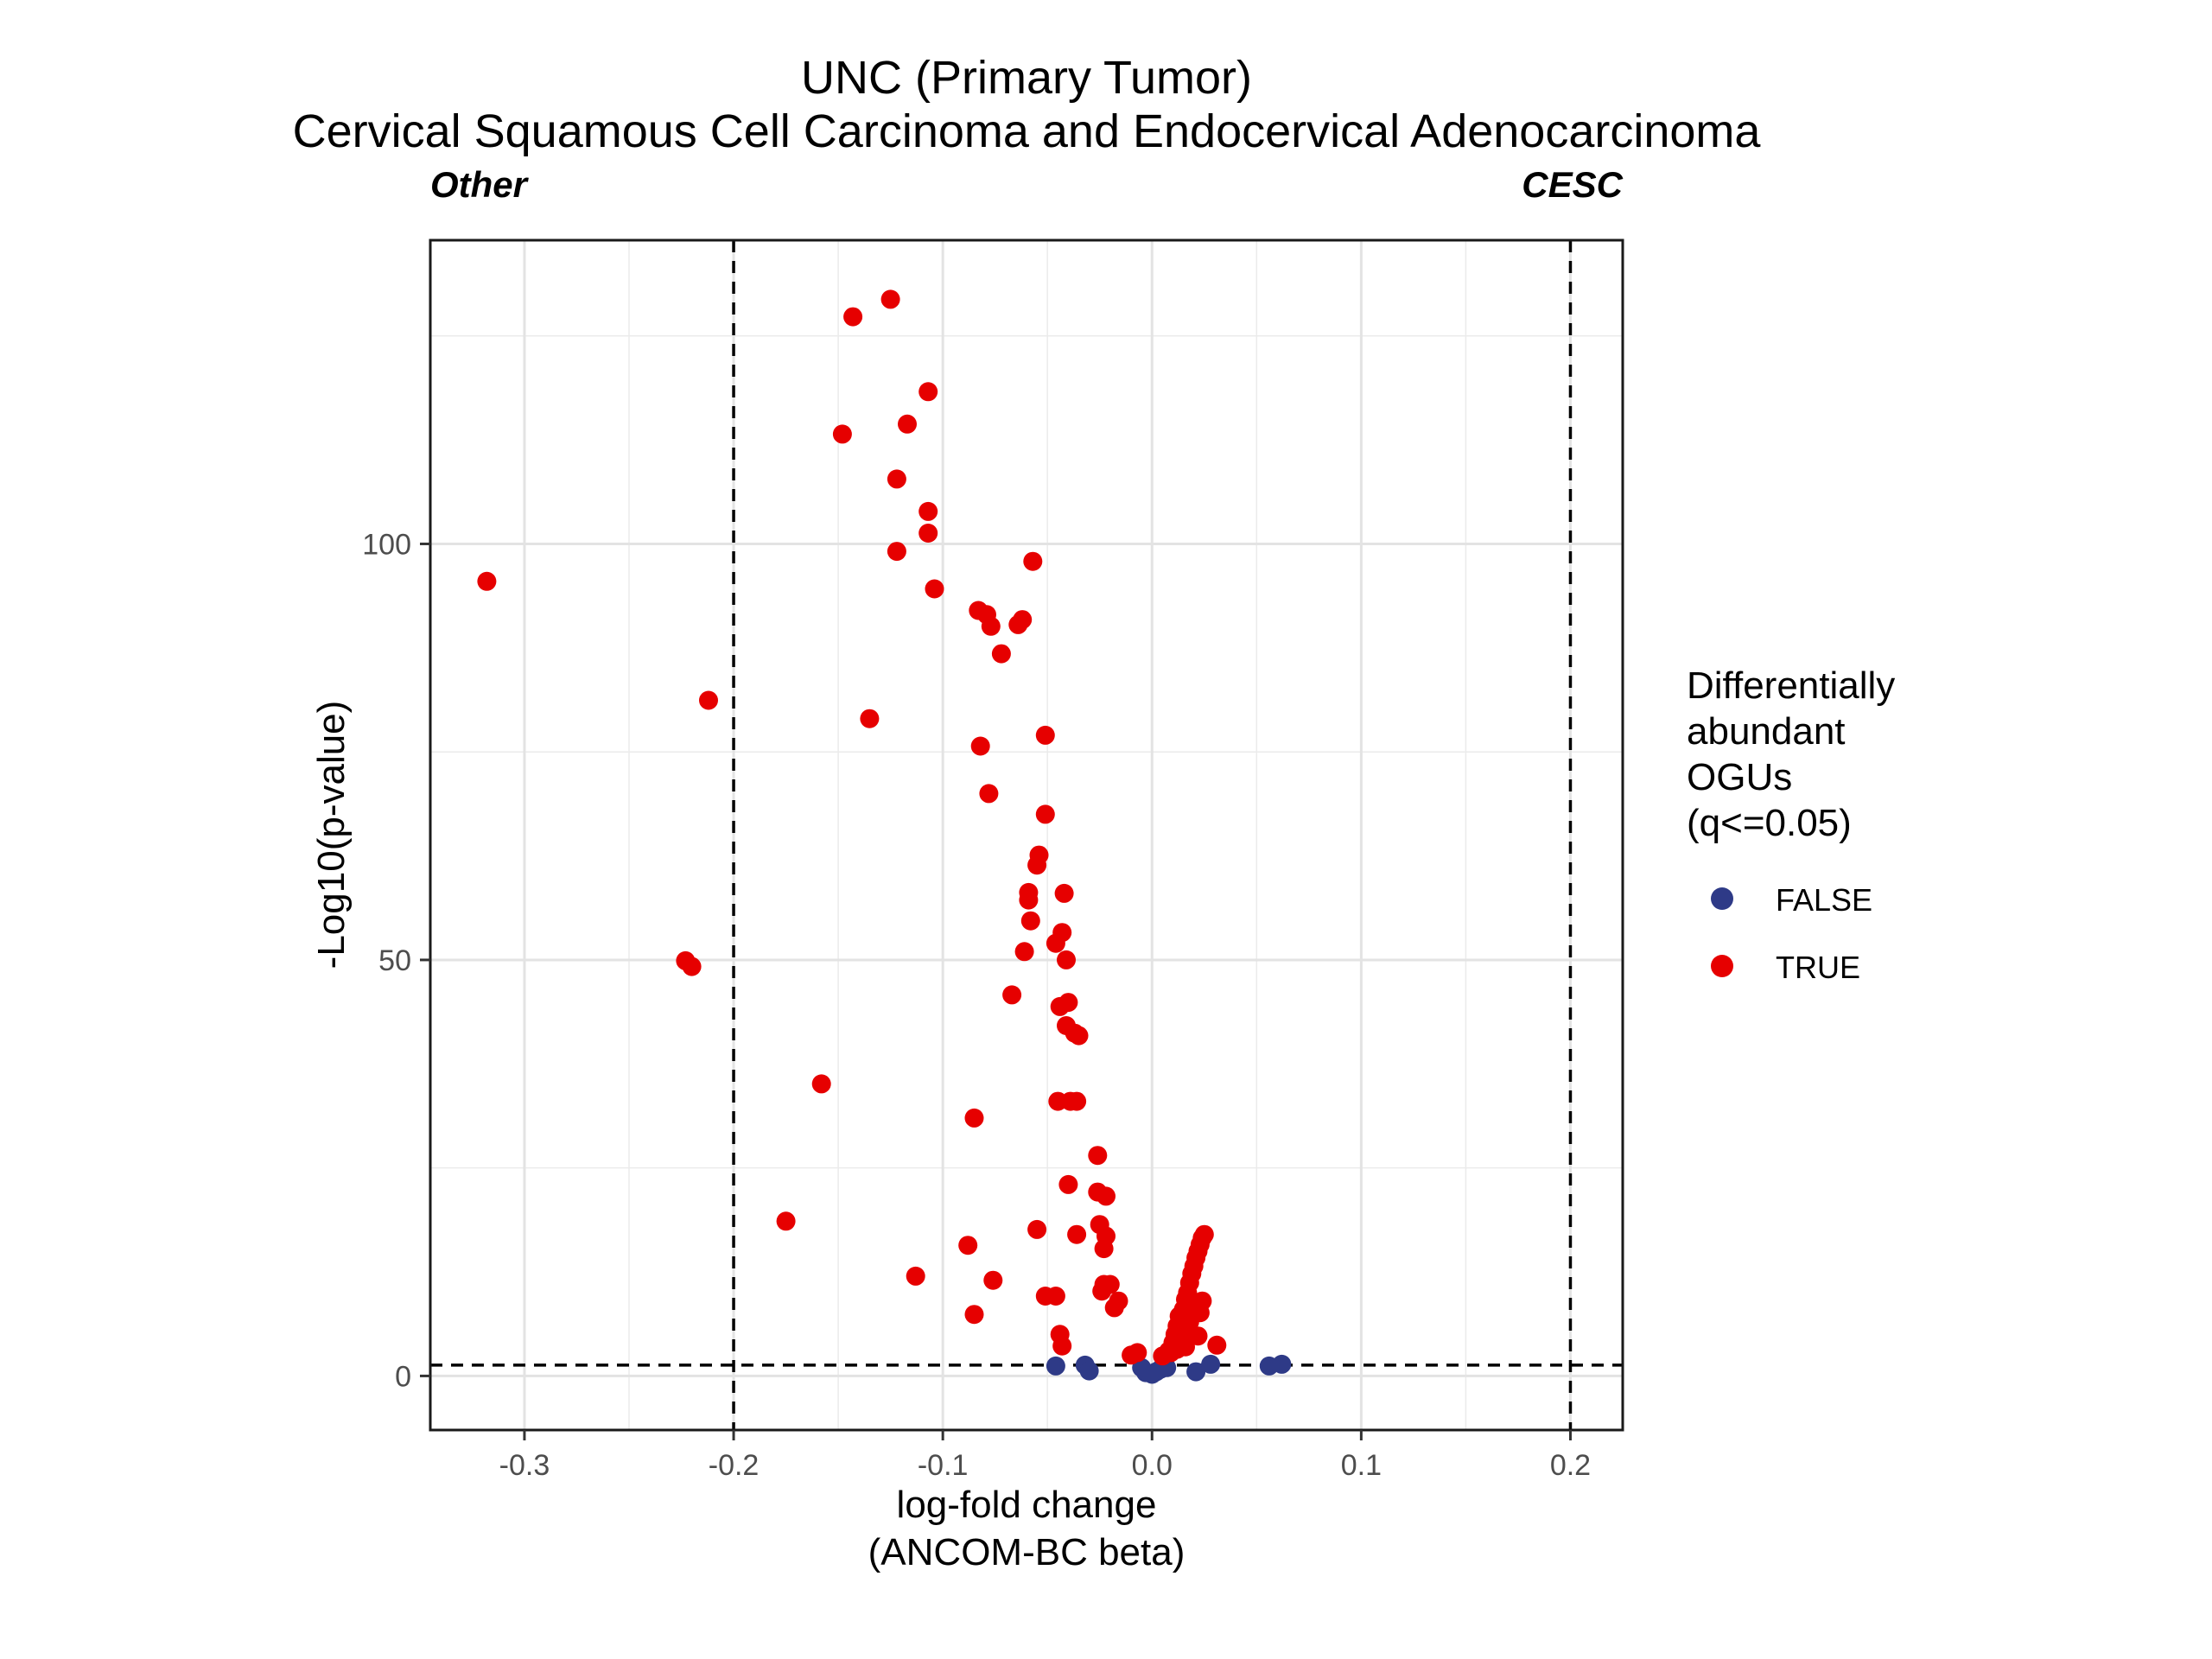 Image resolution: width=2212 pixels, height=1659 pixels. Describe the element at coordinates (1824, 900) in the screenshot. I see `legend-label-false: FALSE` at that location.